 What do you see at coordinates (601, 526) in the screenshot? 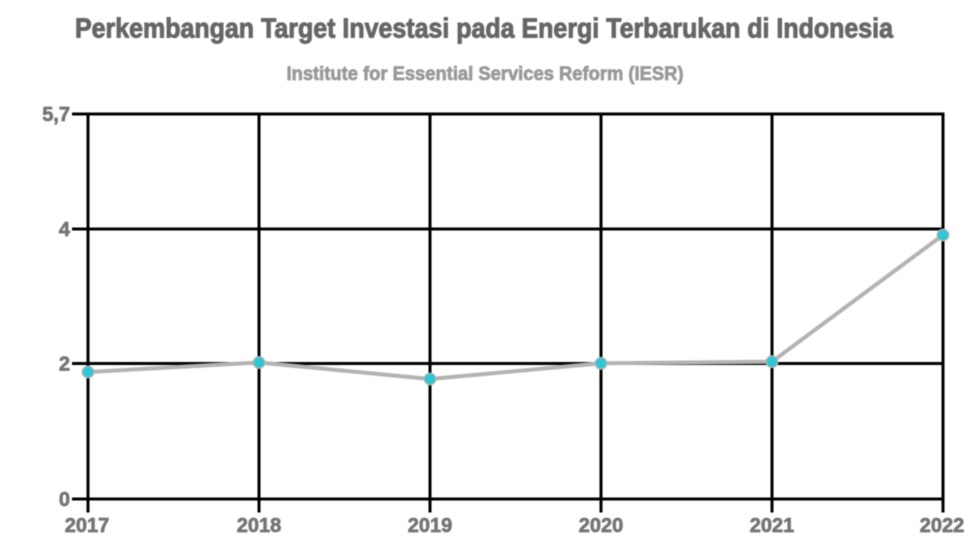
I see `svg-text: 2020` at bounding box center [601, 526].